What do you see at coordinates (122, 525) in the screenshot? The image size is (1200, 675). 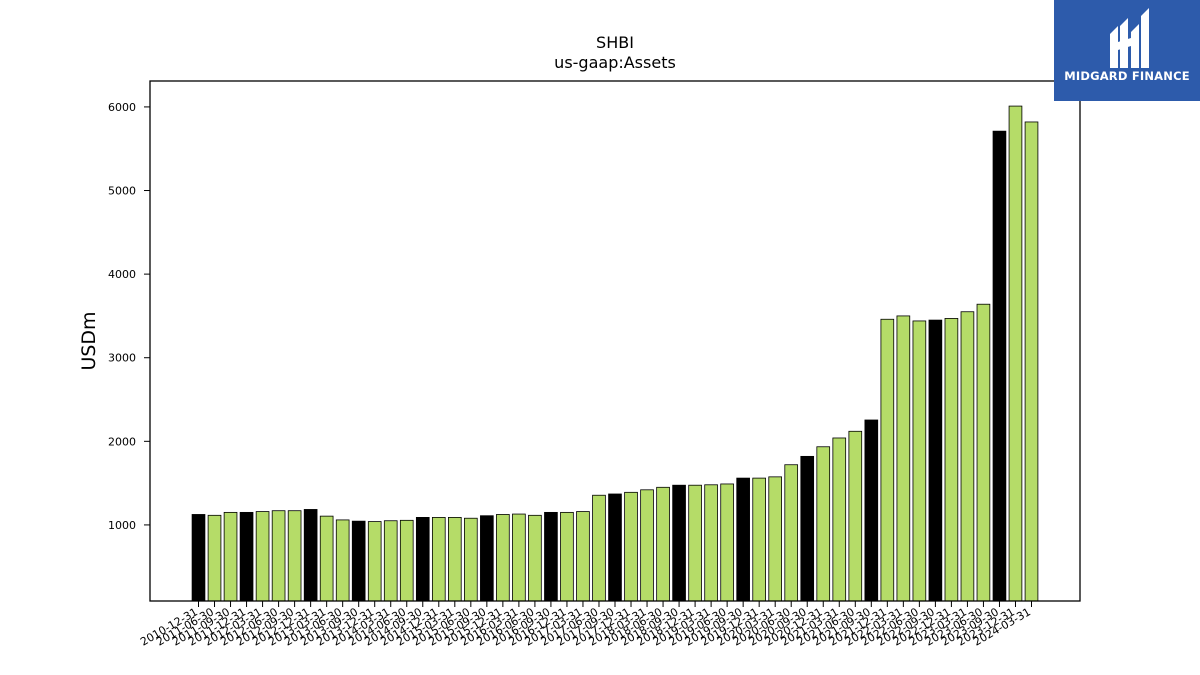 I see `y-tick-label: 1000` at bounding box center [122, 525].